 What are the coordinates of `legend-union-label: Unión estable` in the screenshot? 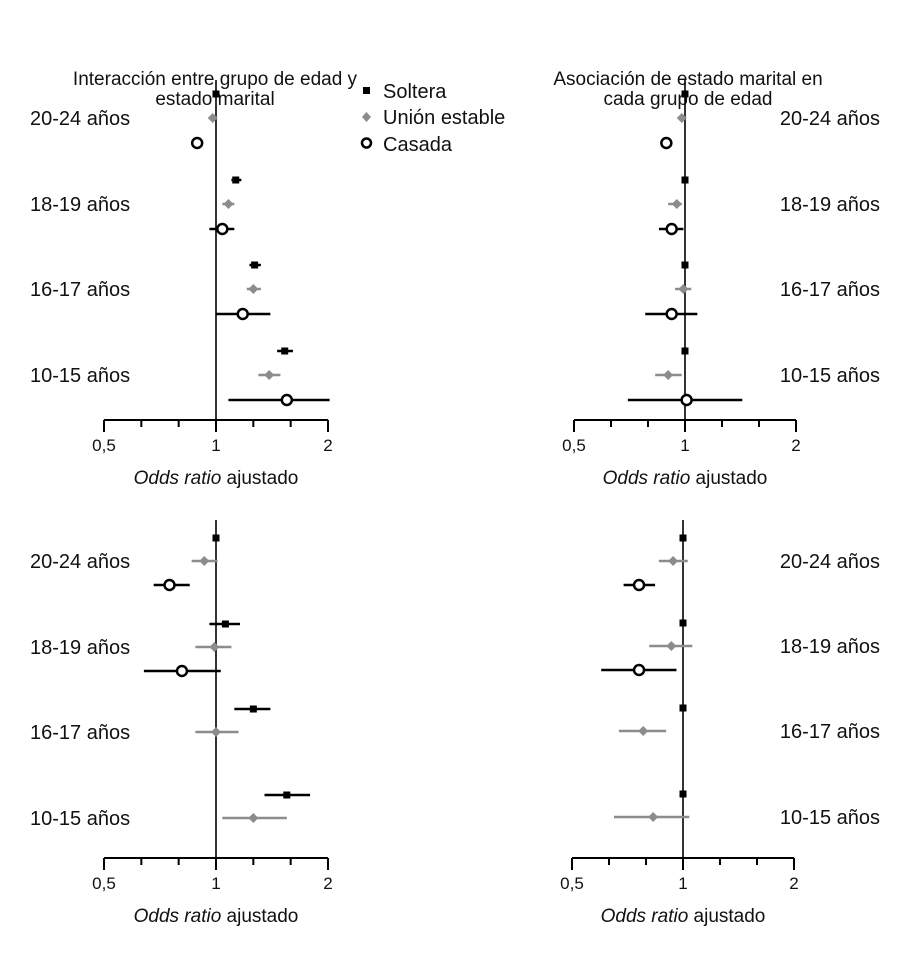 It's located at (444, 118).